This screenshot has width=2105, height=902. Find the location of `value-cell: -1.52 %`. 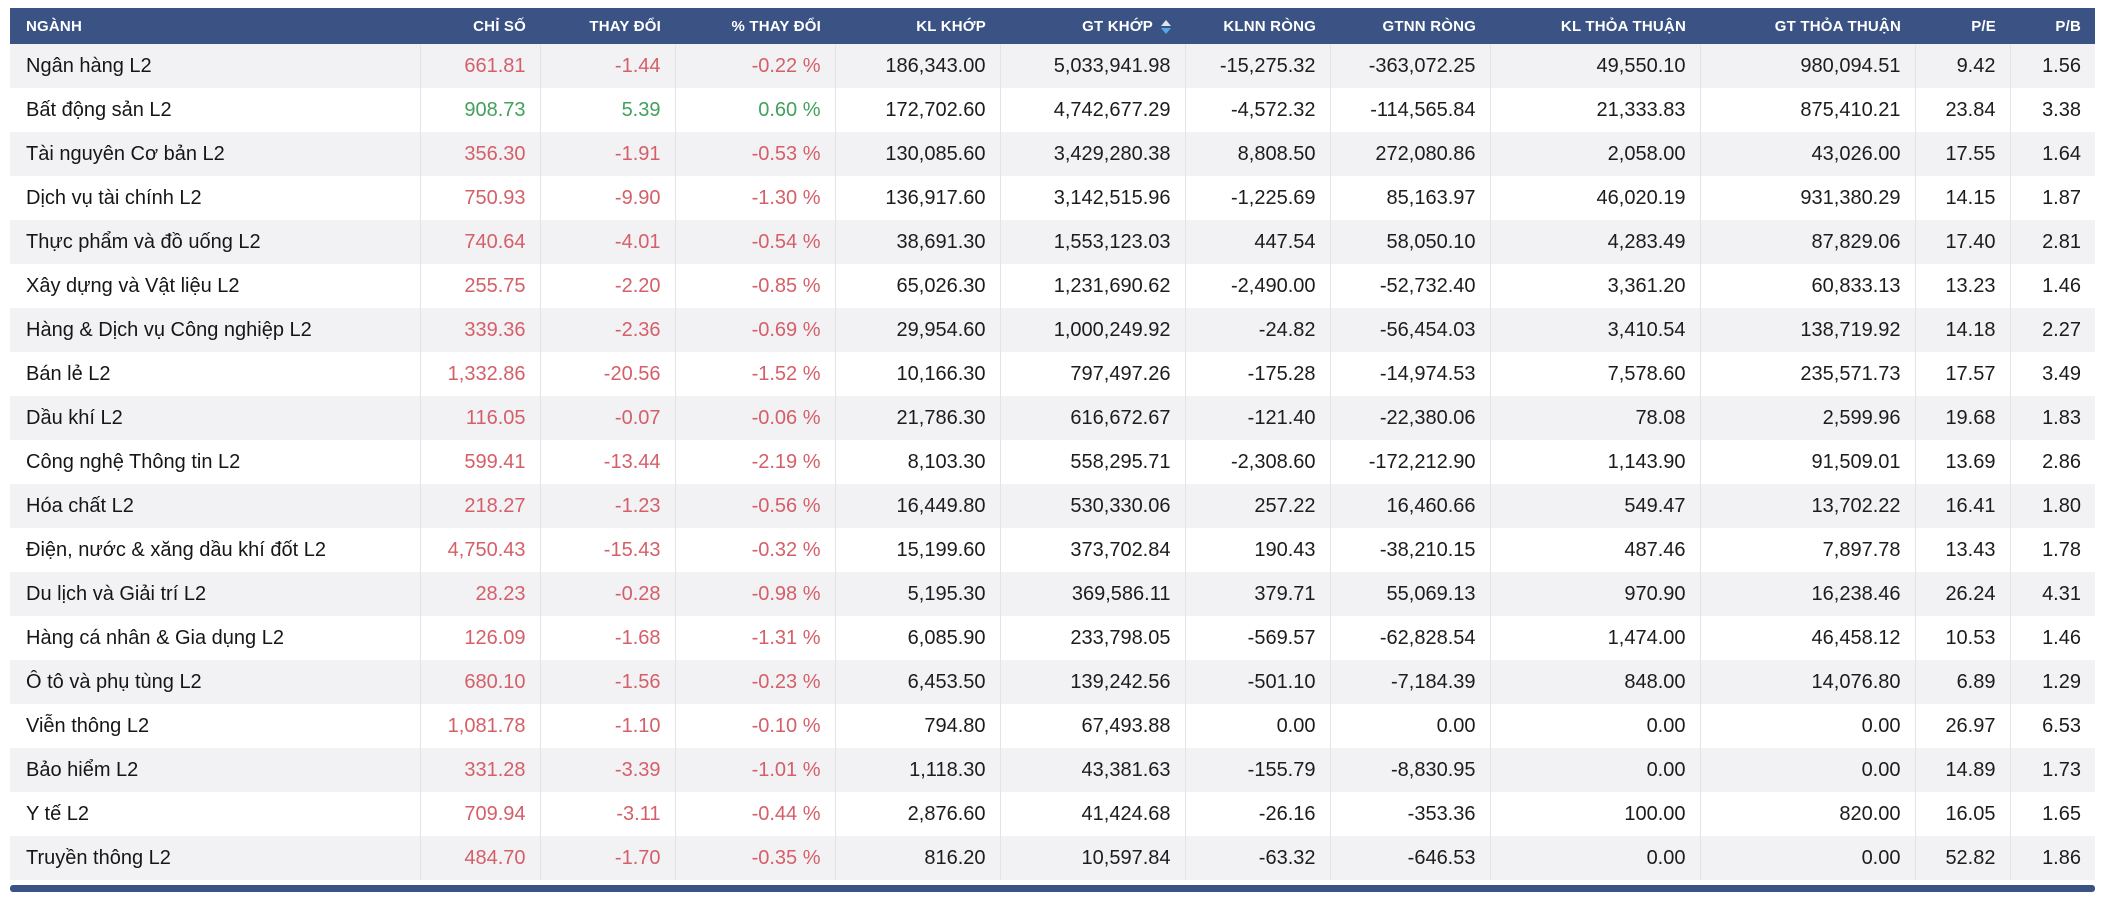

value-cell: -1.52 % is located at coordinates (755, 374).